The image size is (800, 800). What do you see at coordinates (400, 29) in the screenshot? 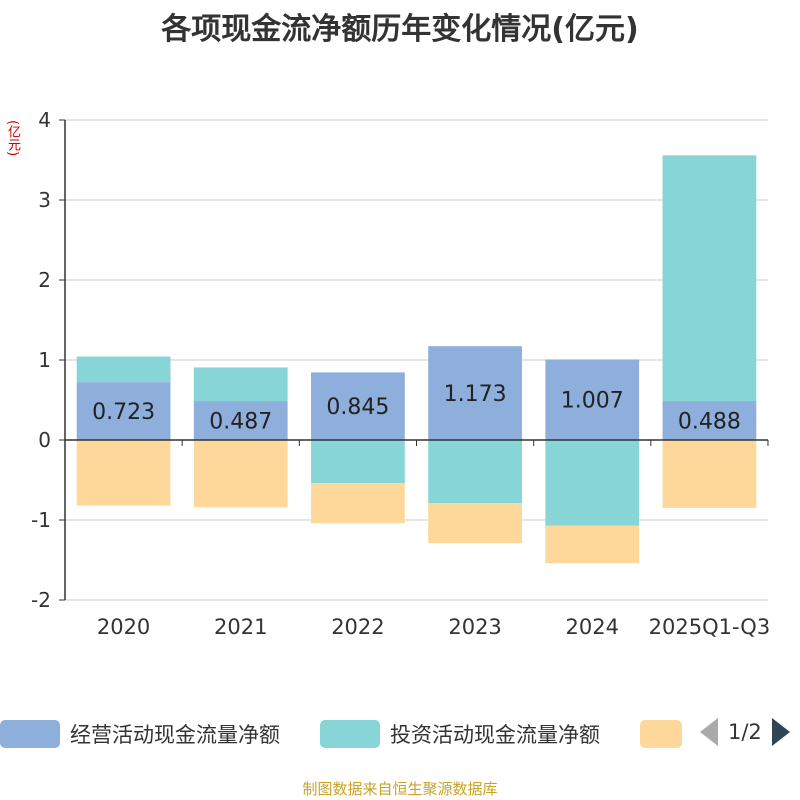
I see `chart-title: 各项现金流净额历年变化情况(亿元)` at bounding box center [400, 29].